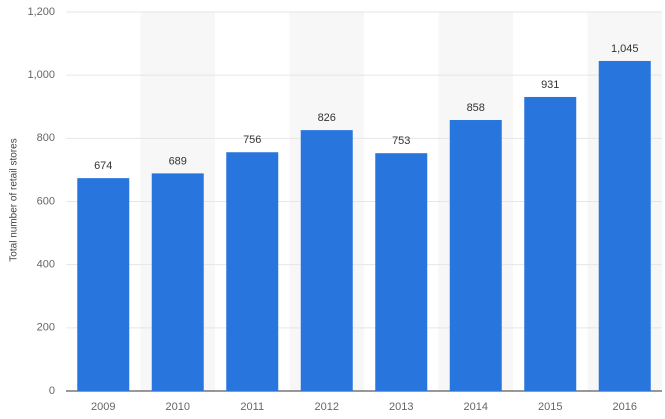 Image resolution: width=665 pixels, height=419 pixels. Describe the element at coordinates (252, 407) in the screenshot. I see `x-tick-label: 2011` at that location.